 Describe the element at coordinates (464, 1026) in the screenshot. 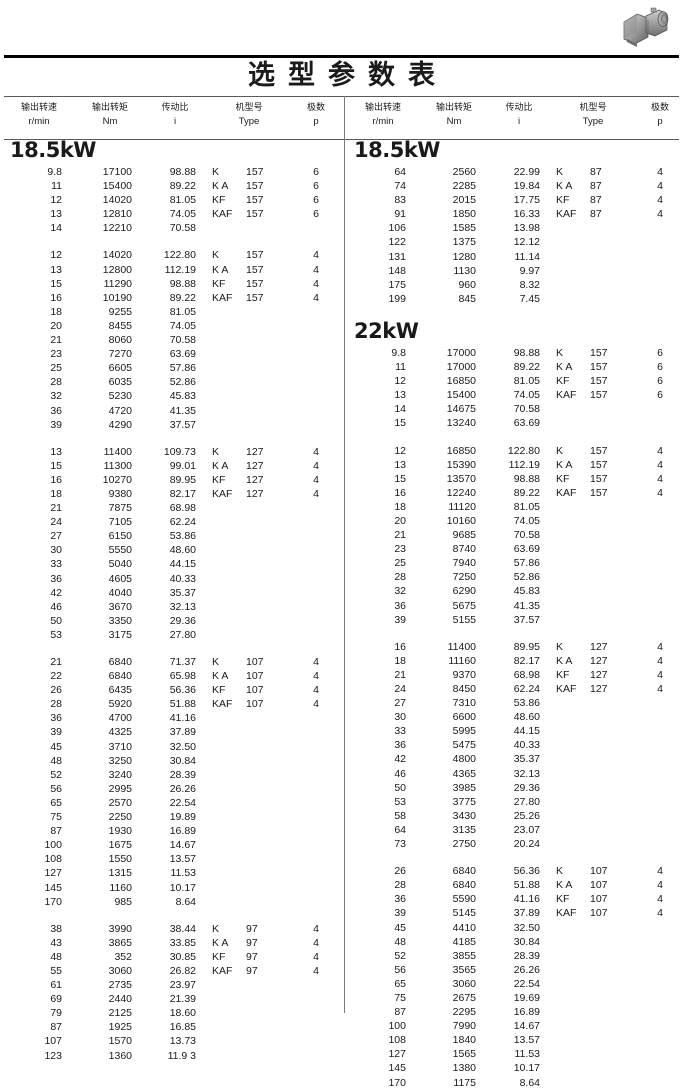

I see `cell-torque: 7990` at that location.